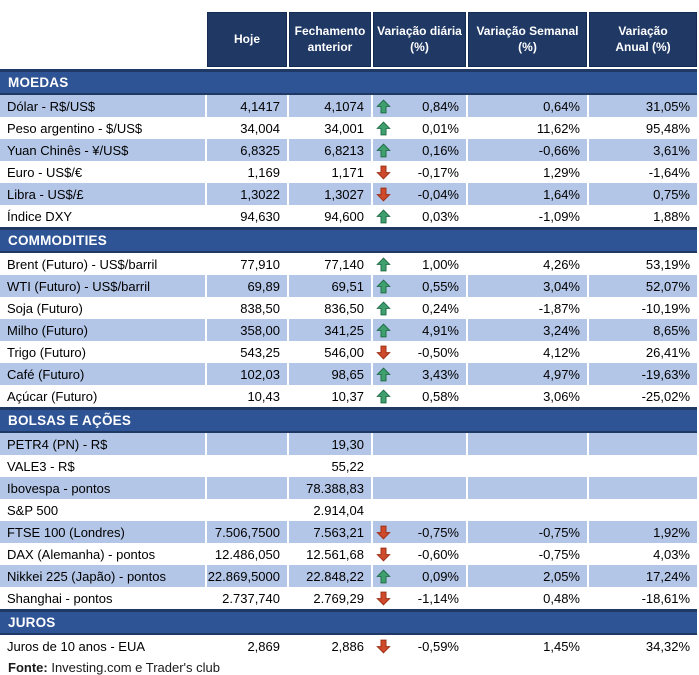 This screenshot has height=675, width=699. What do you see at coordinates (438, 646) in the screenshot?
I see `variacao-diaria-value: -0,59%` at bounding box center [438, 646].